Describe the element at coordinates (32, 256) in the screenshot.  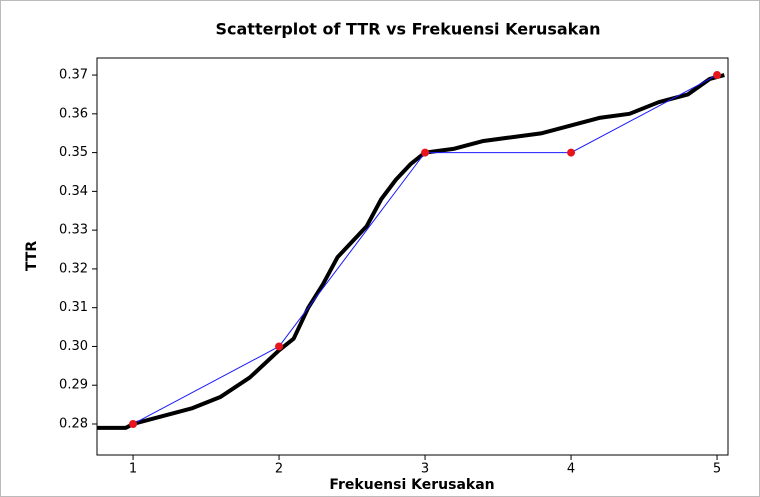
I see `y-axis-label: TTR` at that location.